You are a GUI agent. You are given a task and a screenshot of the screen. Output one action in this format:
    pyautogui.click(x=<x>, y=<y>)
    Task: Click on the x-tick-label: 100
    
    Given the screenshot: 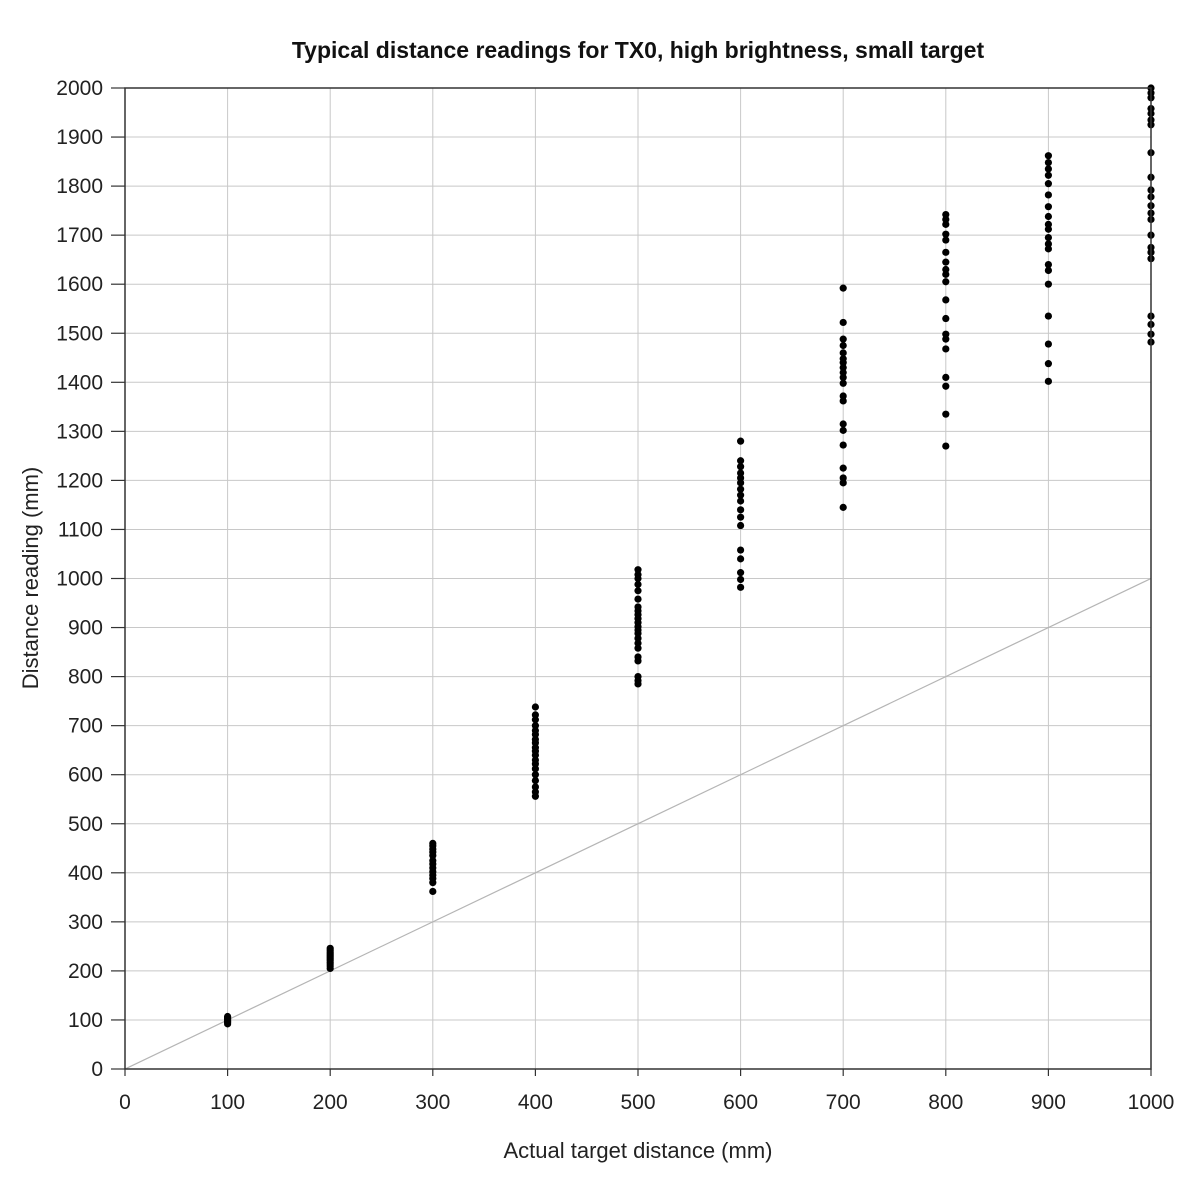 What is the action you would take?
    pyautogui.click(x=227, y=1102)
    